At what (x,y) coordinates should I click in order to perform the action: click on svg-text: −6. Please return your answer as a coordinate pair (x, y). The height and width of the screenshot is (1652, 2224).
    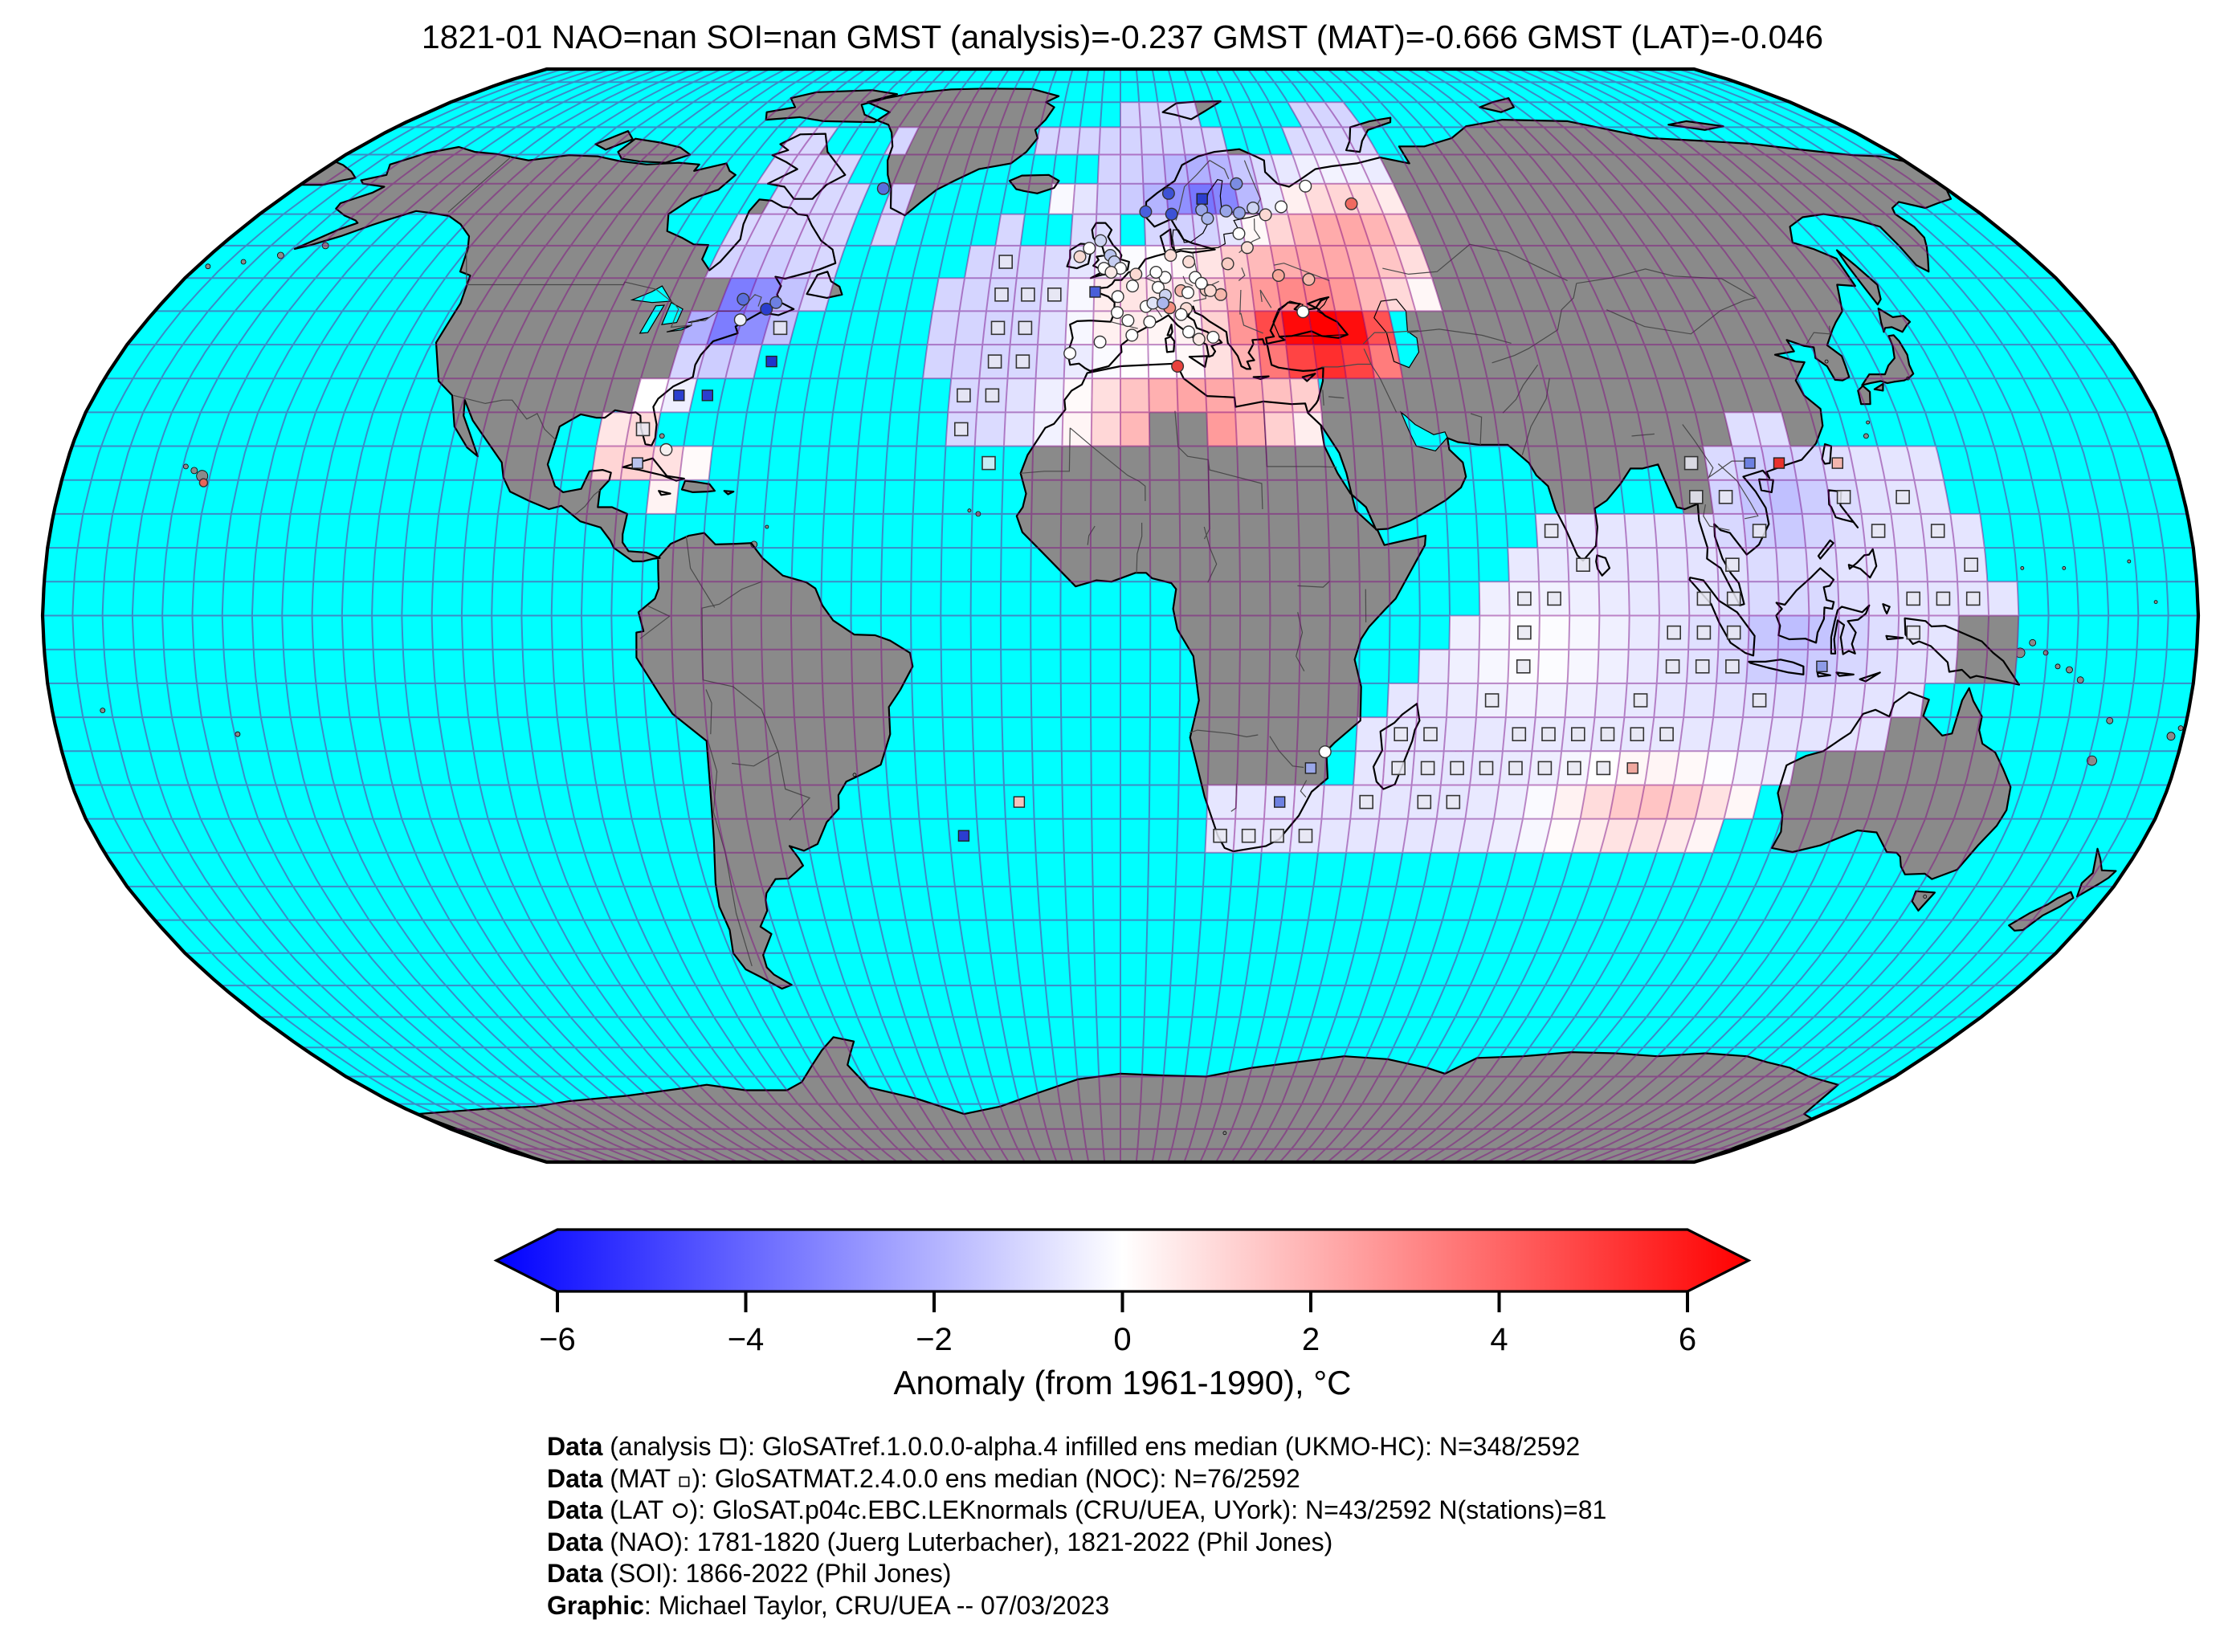
    Looking at the image, I should click on (557, 1339).